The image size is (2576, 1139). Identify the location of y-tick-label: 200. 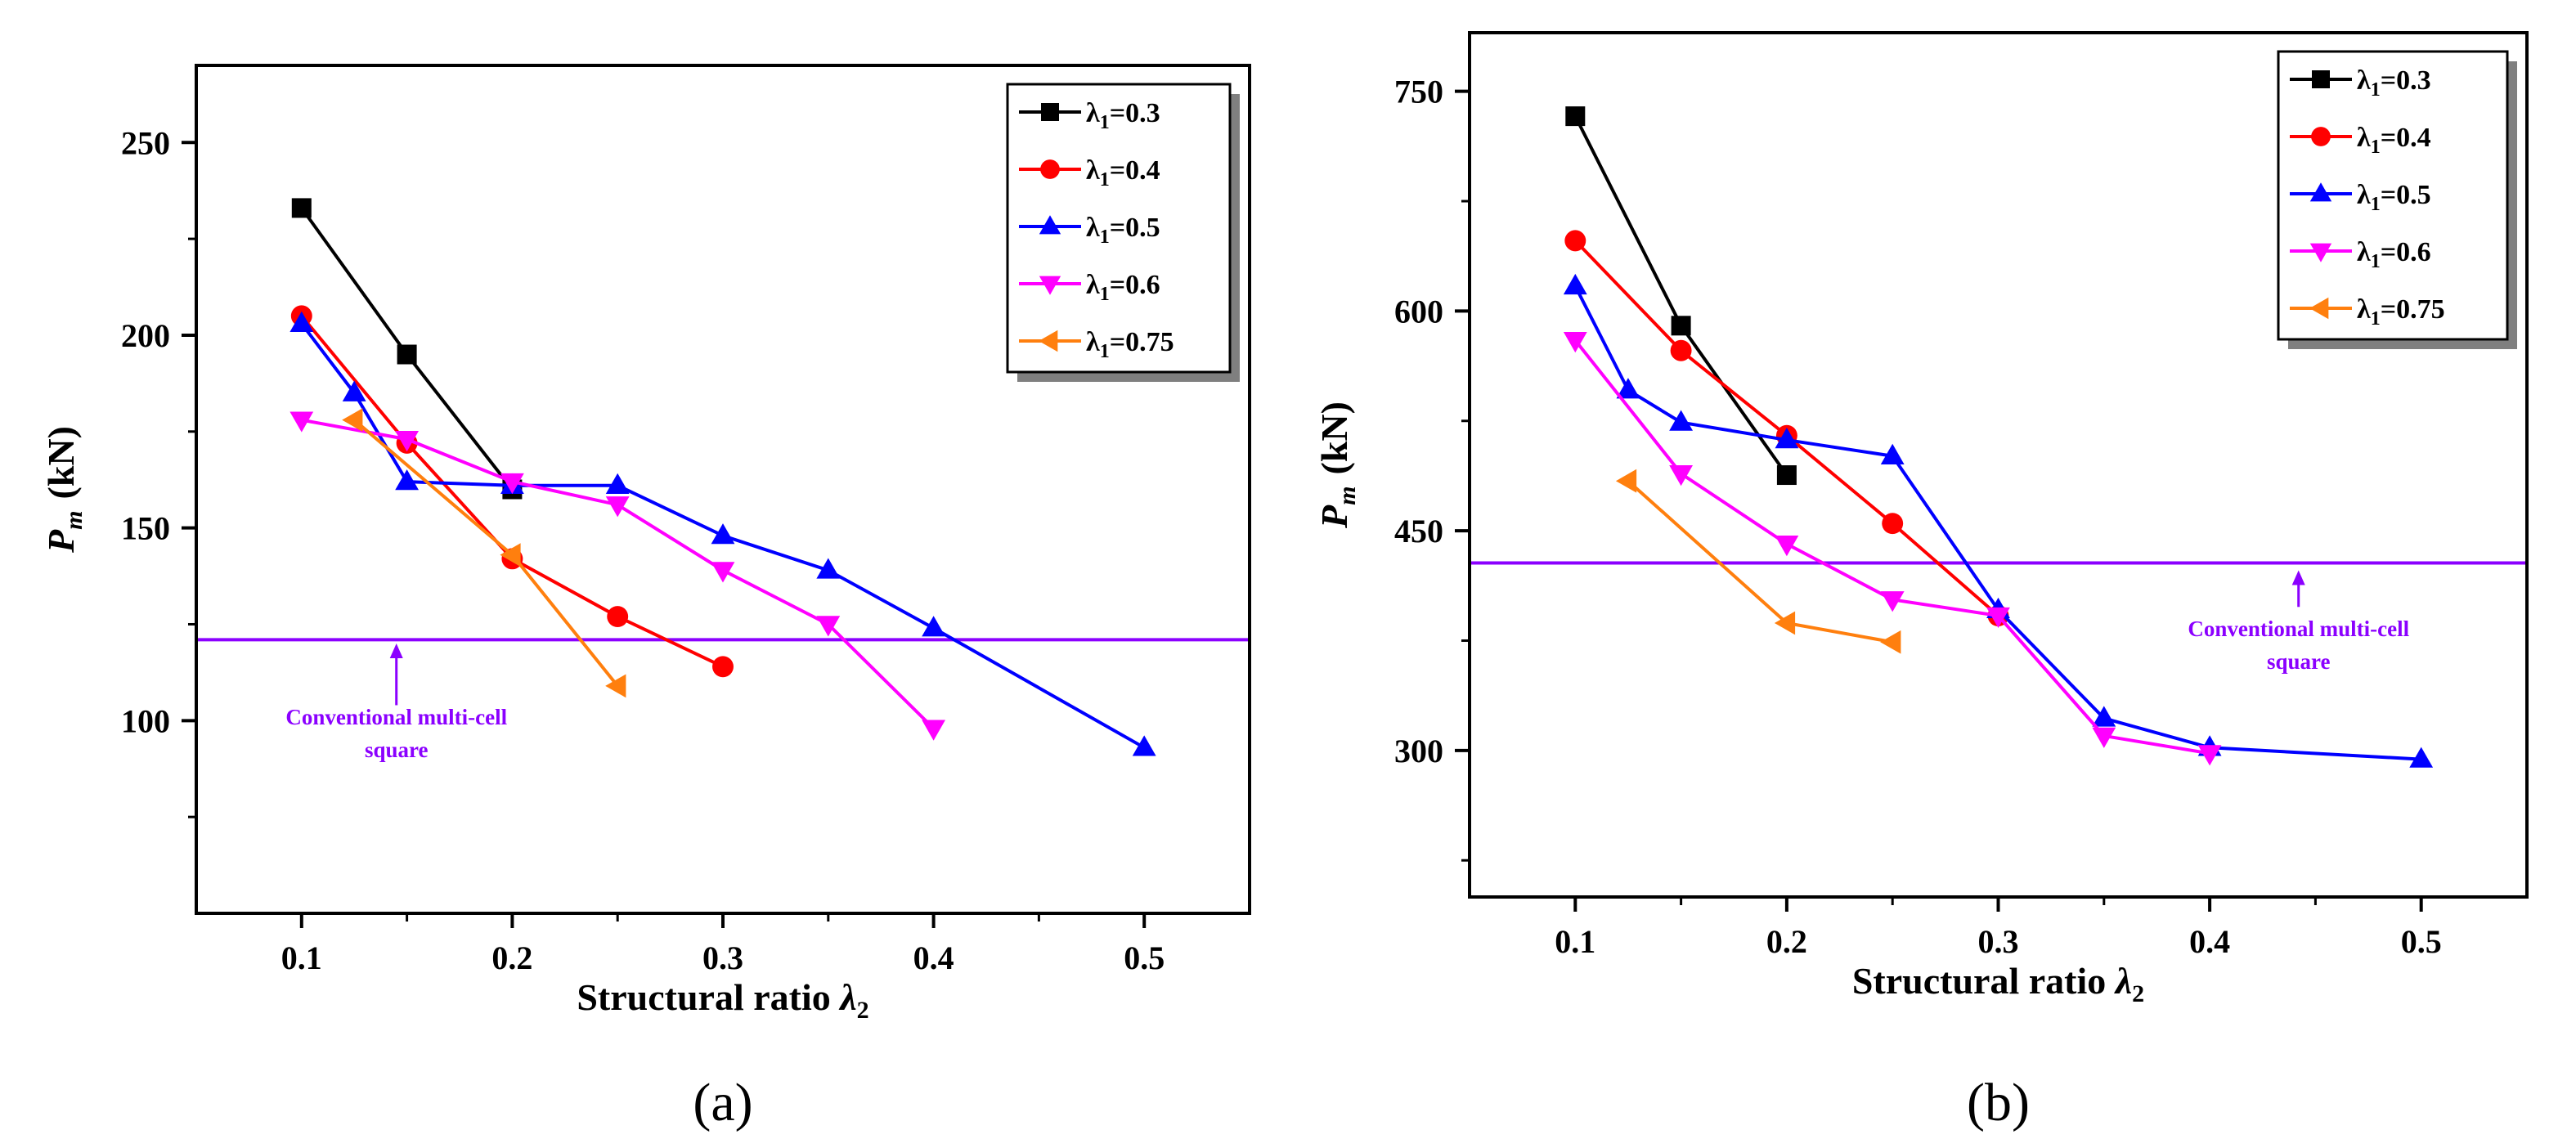
(145, 336).